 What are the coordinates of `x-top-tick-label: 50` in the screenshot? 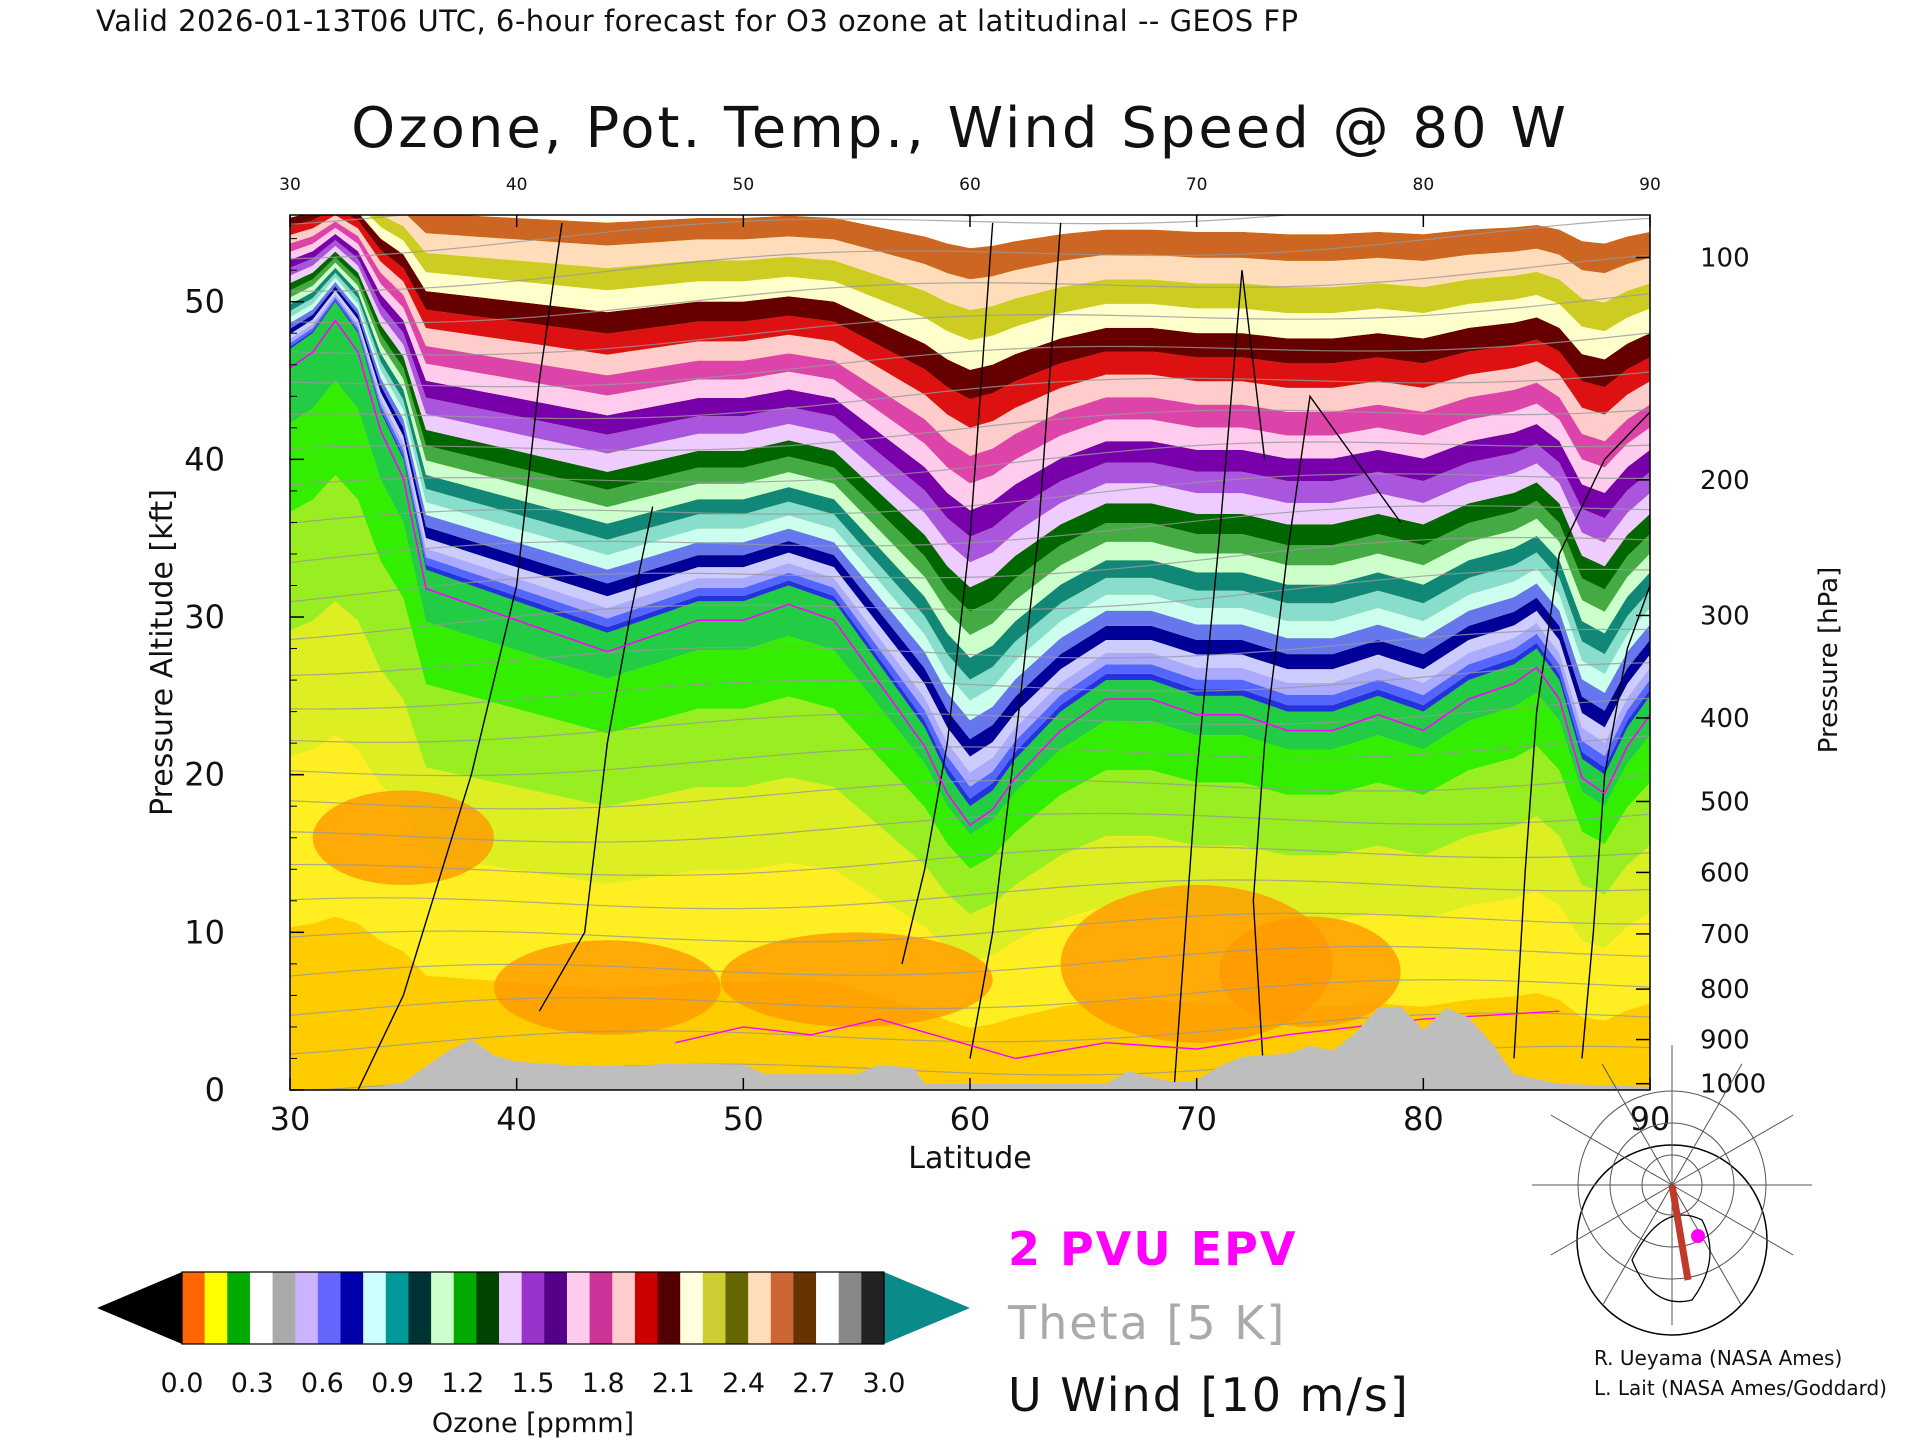 It's located at (744, 185).